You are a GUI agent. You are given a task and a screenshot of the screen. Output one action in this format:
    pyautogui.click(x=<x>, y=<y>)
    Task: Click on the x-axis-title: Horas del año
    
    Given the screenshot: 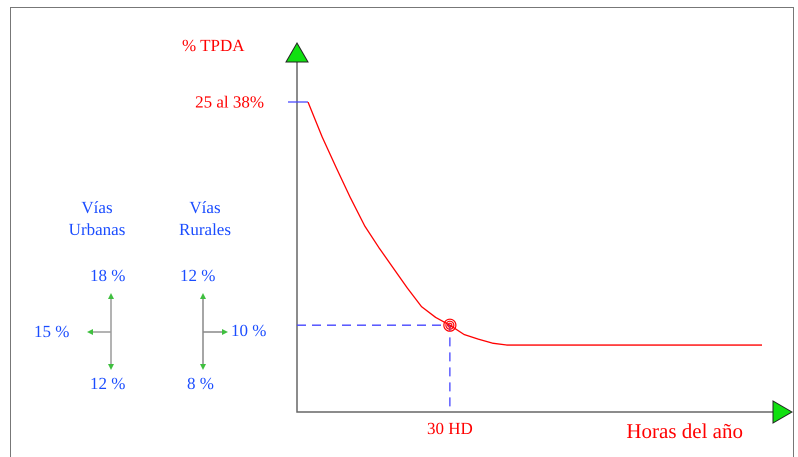 What is the action you would take?
    pyautogui.click(x=684, y=431)
    